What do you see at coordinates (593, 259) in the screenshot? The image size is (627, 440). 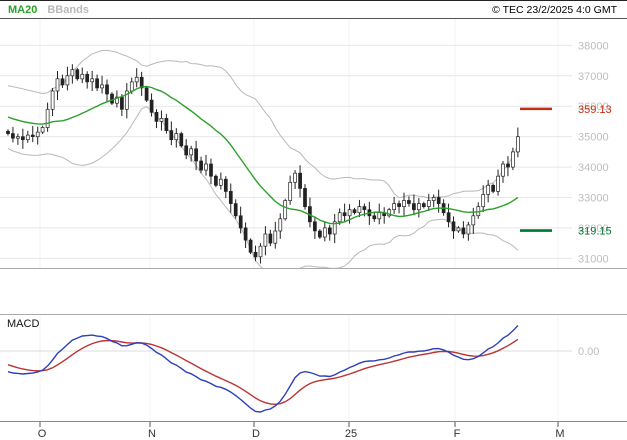 I see `svg-text: 31000` at bounding box center [593, 259].